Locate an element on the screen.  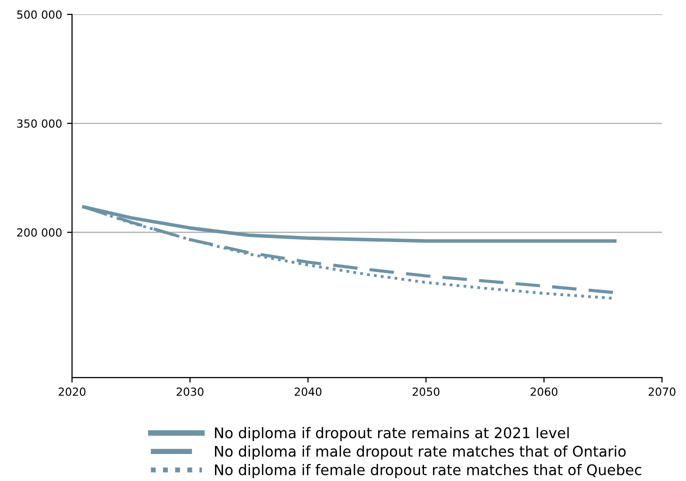
y-tick-label: 350 000 is located at coordinates (39, 123).